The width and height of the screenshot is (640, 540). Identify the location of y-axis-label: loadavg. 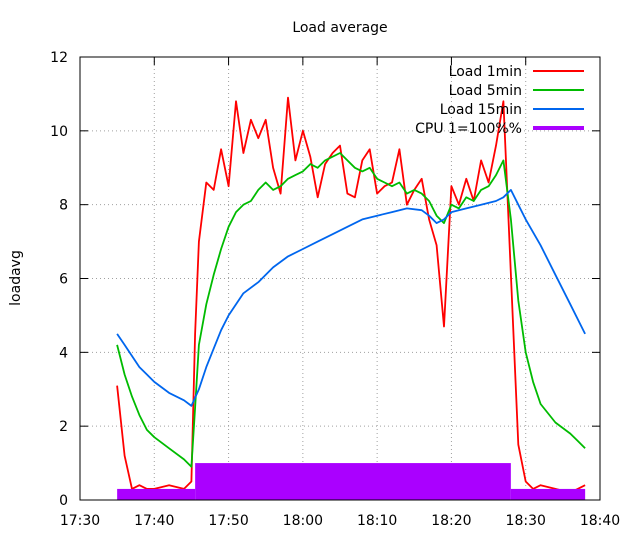
(16, 278).